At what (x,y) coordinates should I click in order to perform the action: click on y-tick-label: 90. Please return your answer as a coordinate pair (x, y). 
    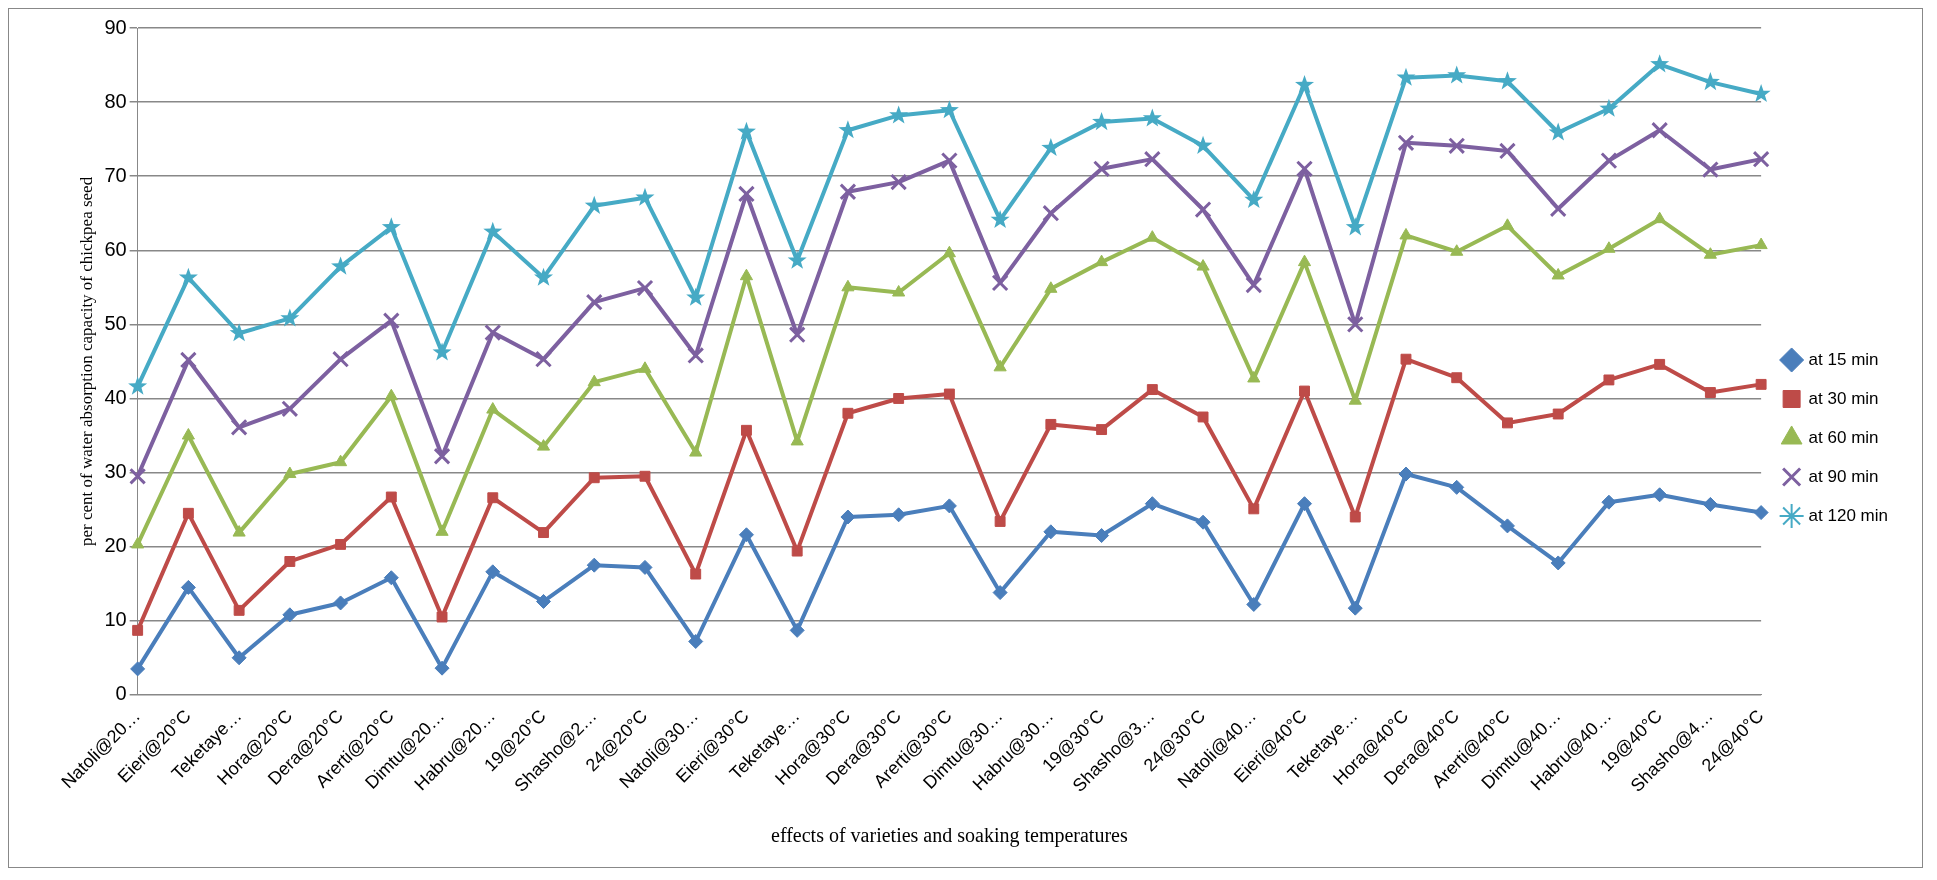
    Looking at the image, I should click on (115, 26).